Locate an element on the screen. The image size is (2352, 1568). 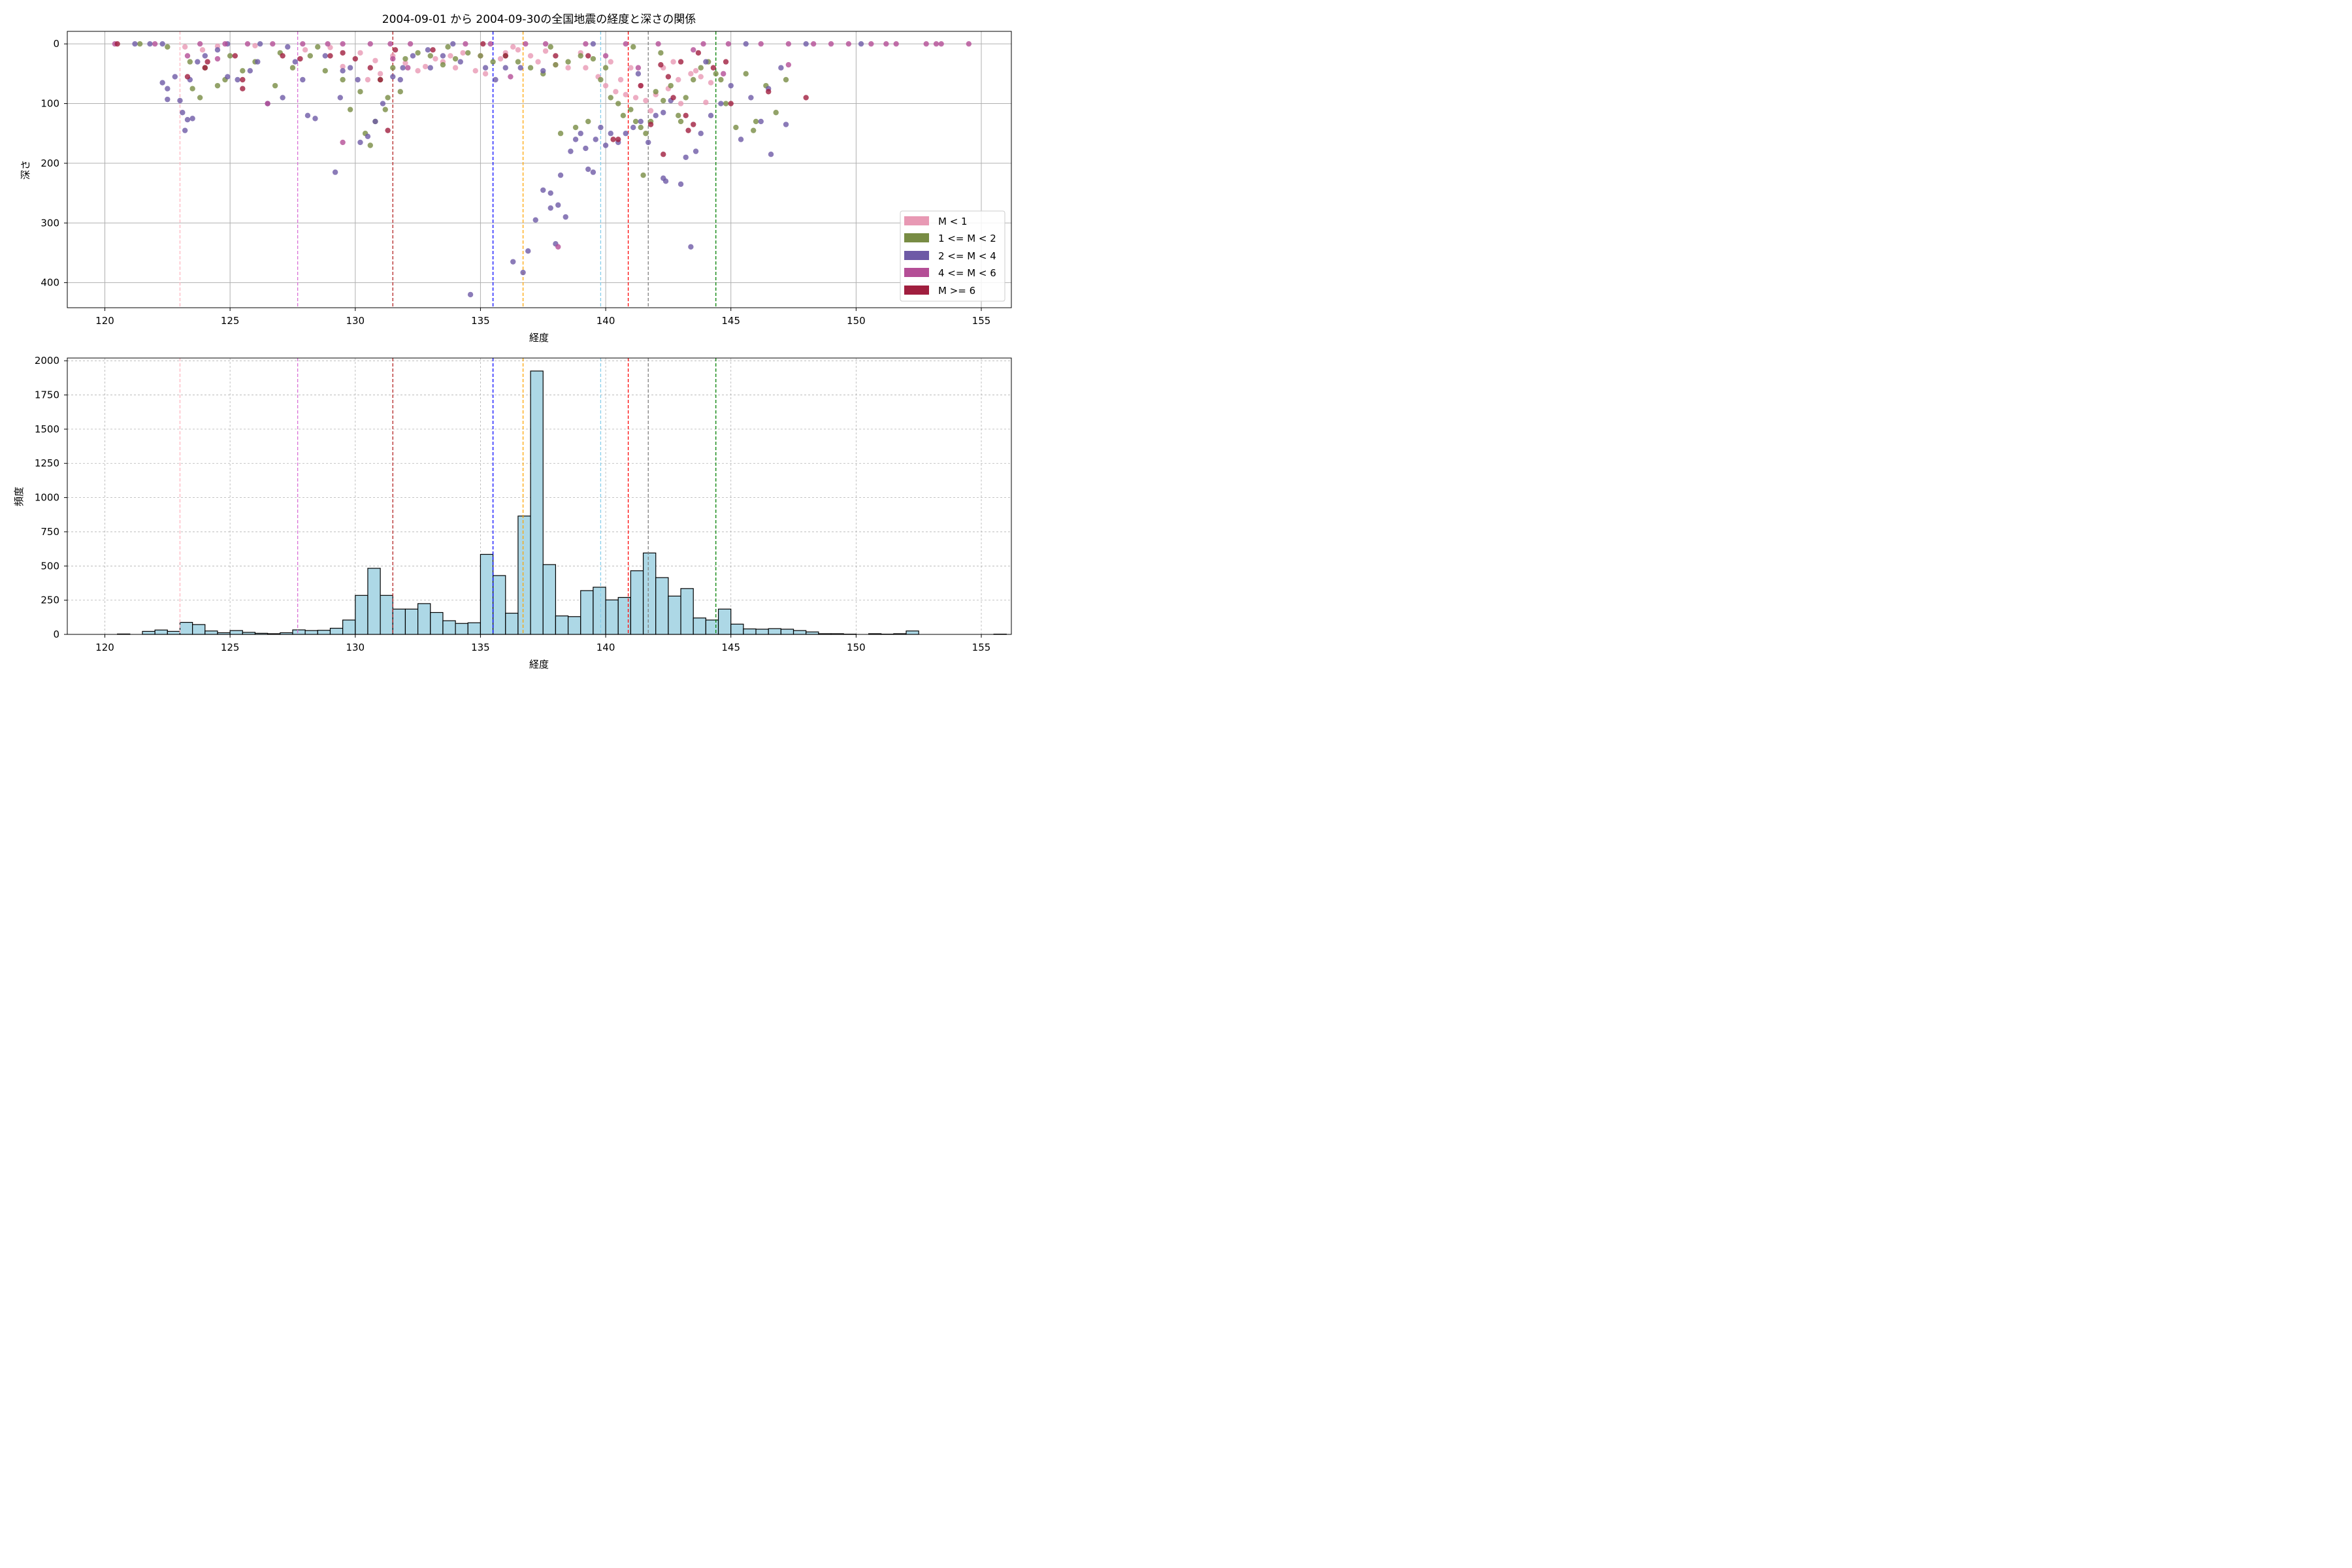
scatter-points is located at coordinates (542, 169).